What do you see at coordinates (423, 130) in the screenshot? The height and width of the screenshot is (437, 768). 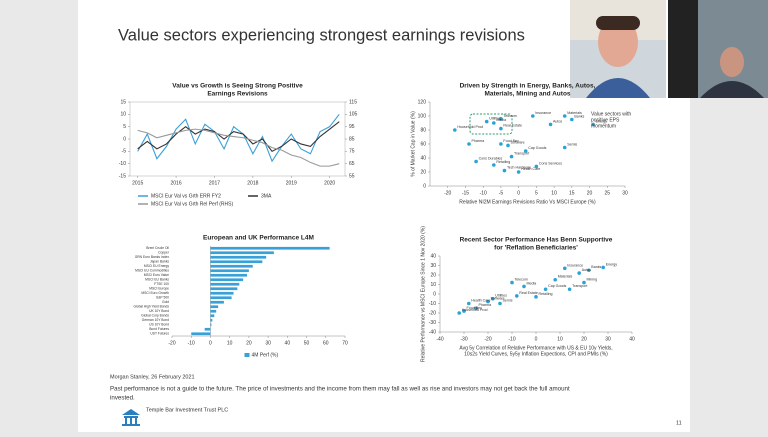 I see `y-tick-label: 80` at bounding box center [423, 130].